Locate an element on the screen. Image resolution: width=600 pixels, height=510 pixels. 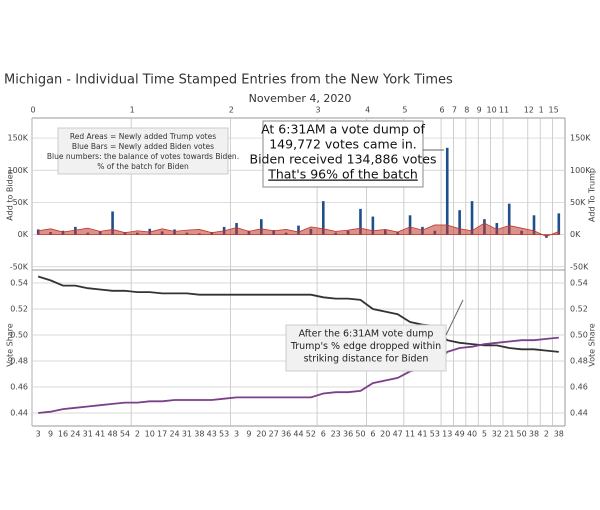
y-tick-label: 100K is located at coordinates (17, 170).